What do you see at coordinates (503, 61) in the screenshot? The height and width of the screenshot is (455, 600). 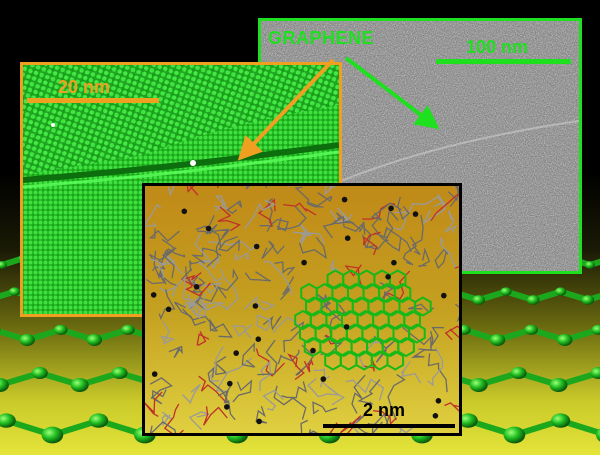 I see `tem-scale-bar` at bounding box center [503, 61].